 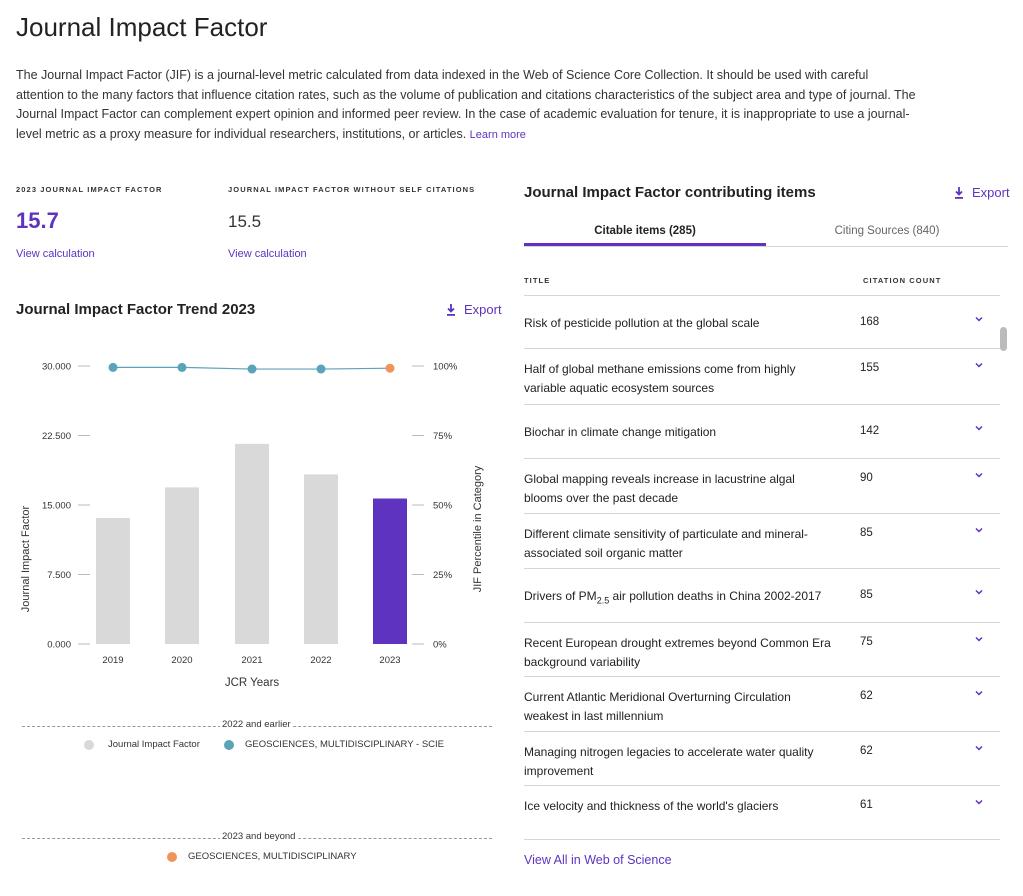 I want to click on legend-item-geosciences: GEOSCIENCES, MULTIDISCIPLINARY, so click(x=262, y=856).